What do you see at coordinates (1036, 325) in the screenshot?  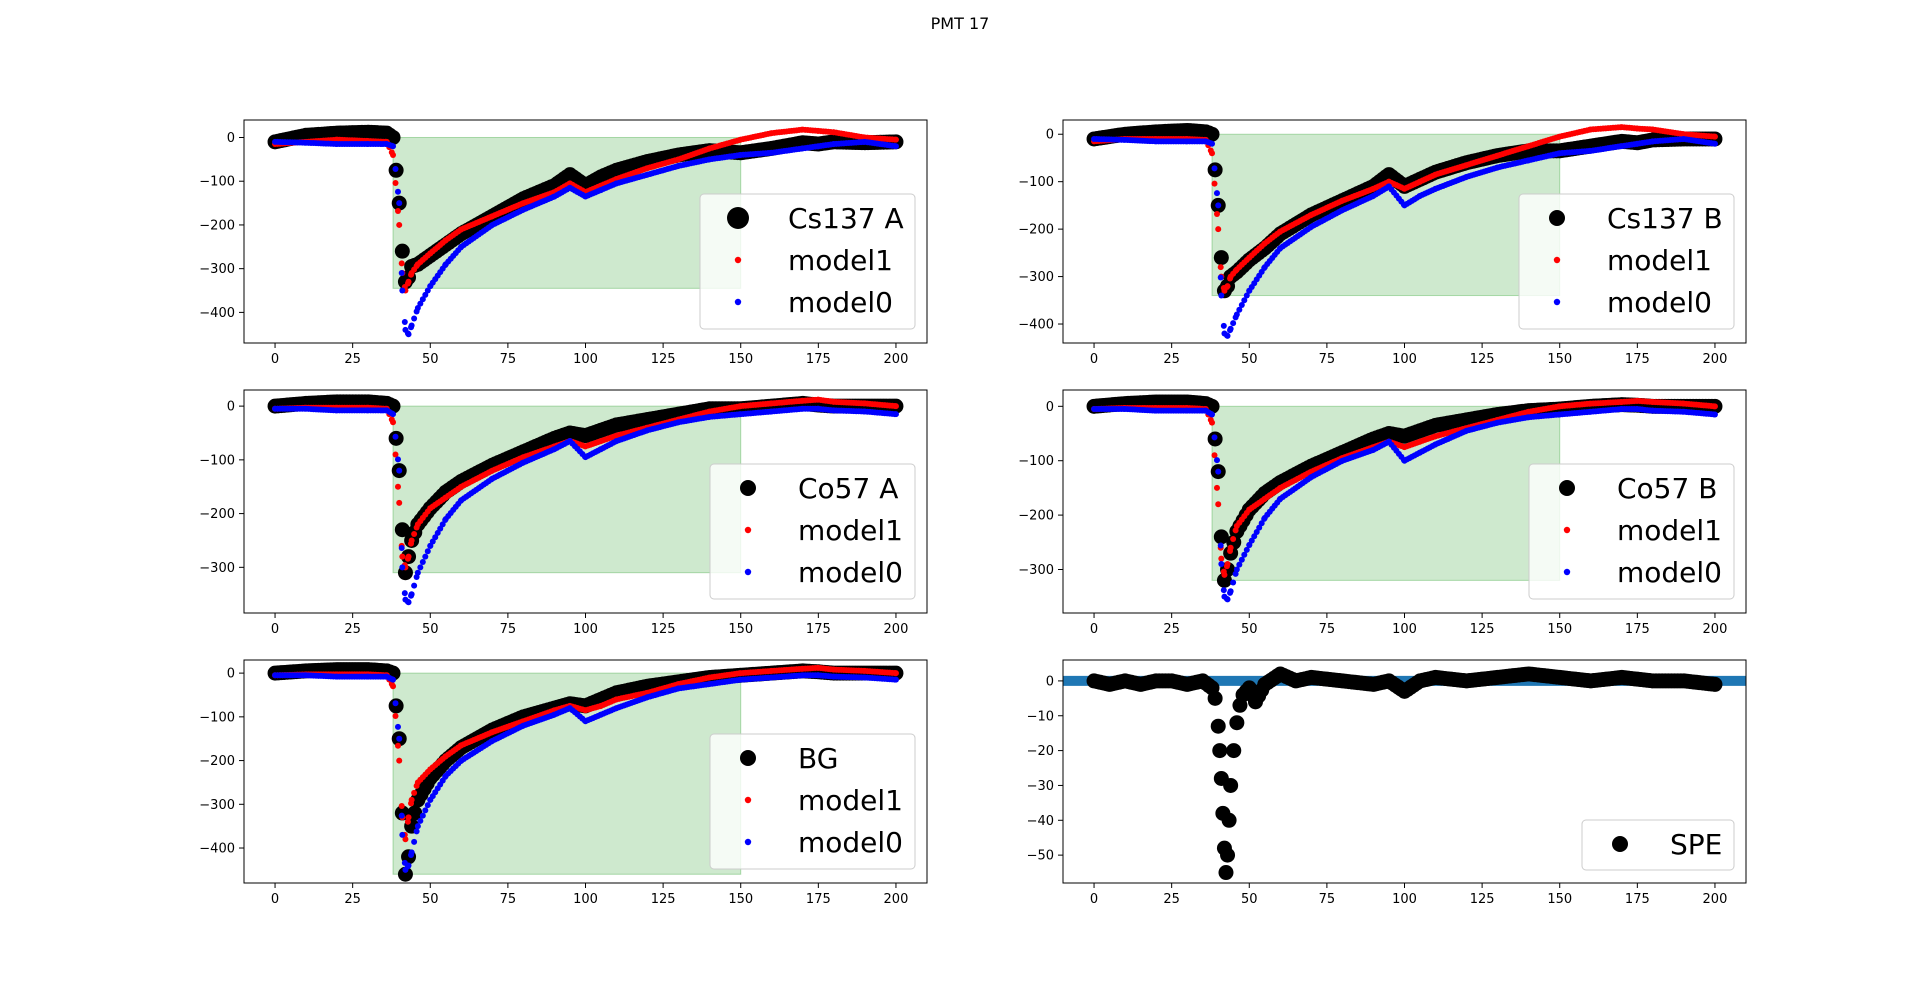 I see `y-tick-label: −400` at bounding box center [1036, 325].